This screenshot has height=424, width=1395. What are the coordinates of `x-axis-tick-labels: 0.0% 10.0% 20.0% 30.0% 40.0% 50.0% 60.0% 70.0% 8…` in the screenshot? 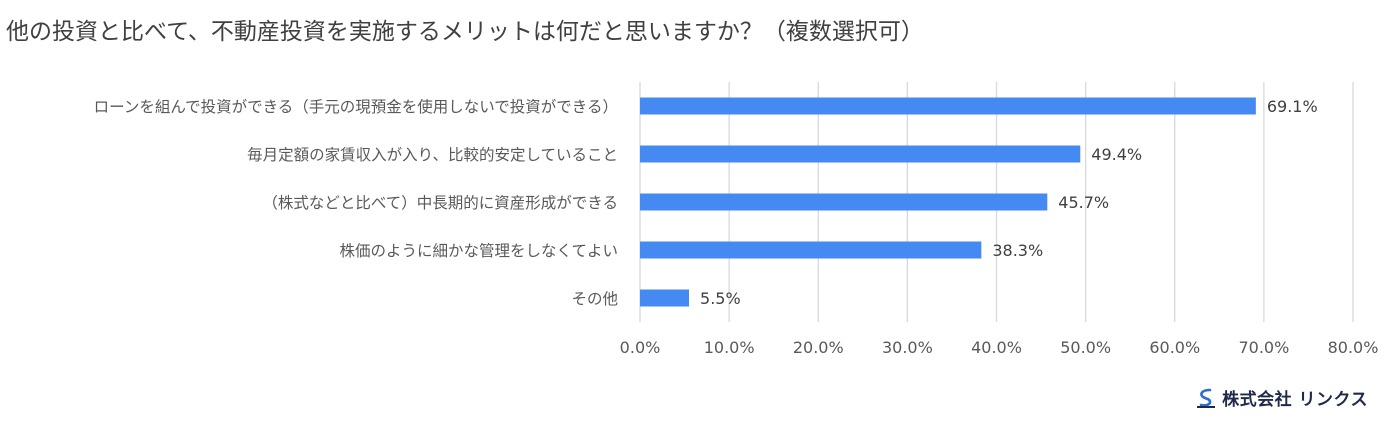 It's located at (999, 347).